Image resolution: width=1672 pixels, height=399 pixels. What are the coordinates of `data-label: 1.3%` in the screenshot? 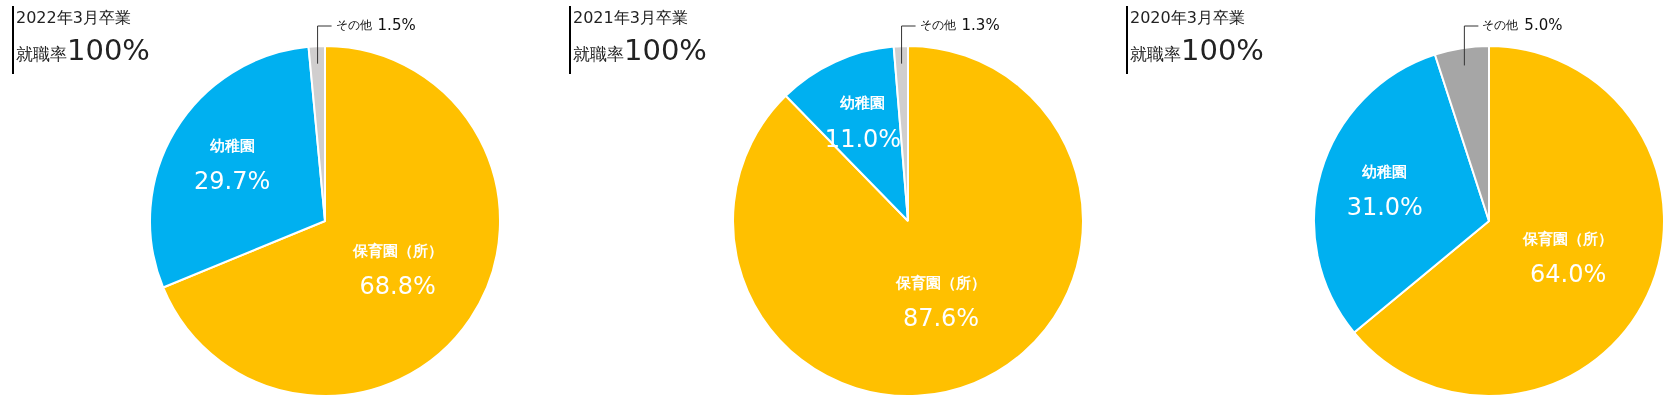 It's located at (980, 24).